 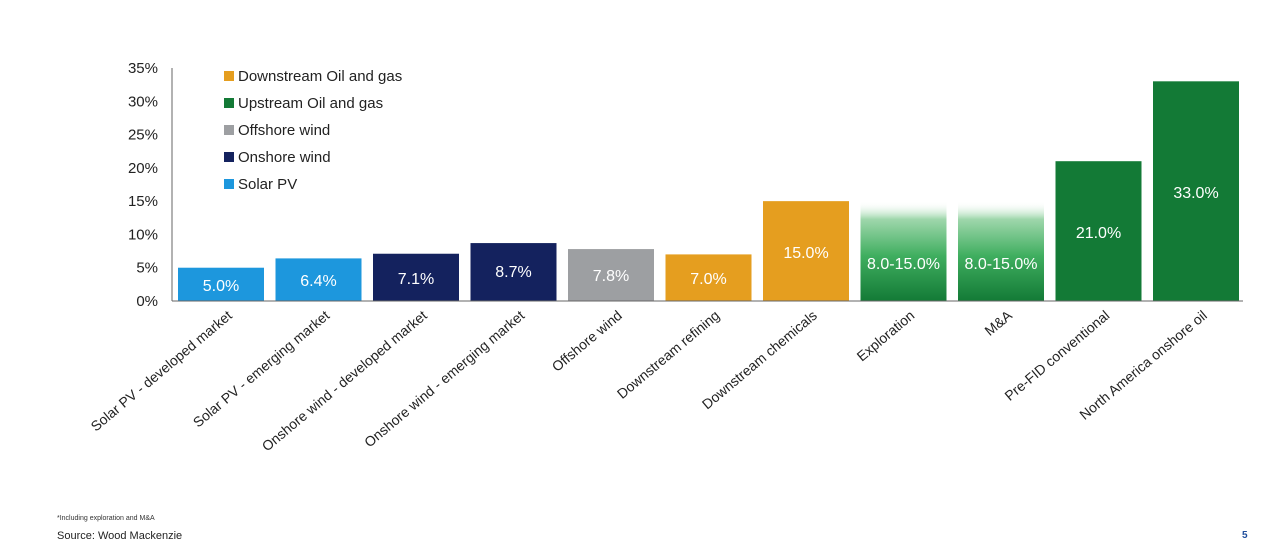 What do you see at coordinates (1245, 535) in the screenshot?
I see `page-number: 5` at bounding box center [1245, 535].